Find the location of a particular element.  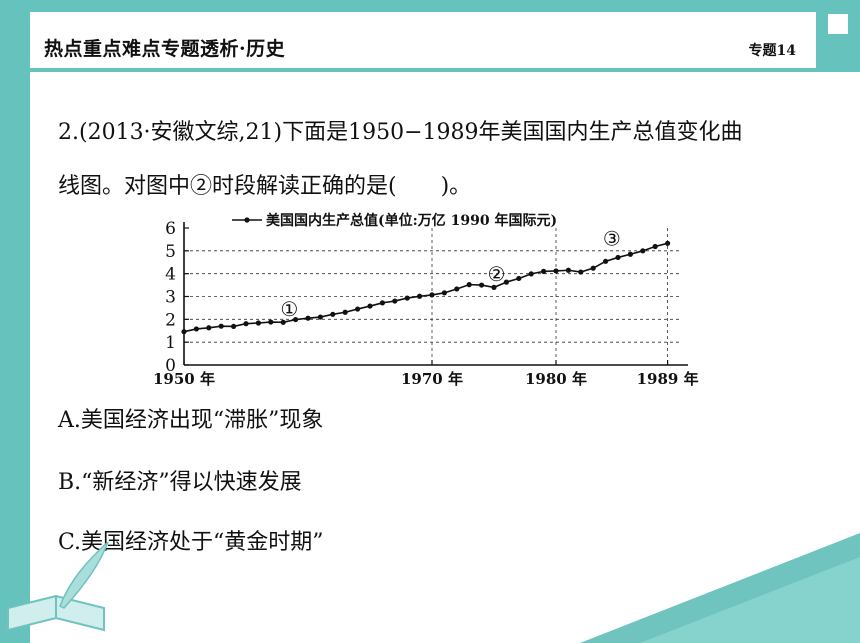

legend-marker is located at coordinates (247, 220).